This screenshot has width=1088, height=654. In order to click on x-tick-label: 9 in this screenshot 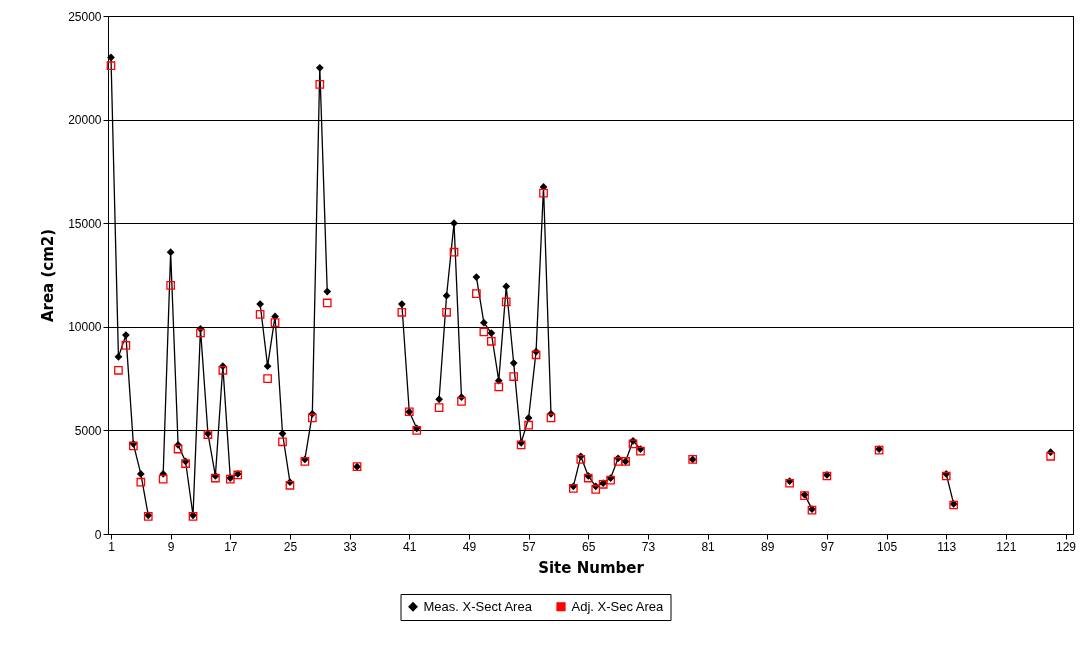, I will do `click(171, 546)`.